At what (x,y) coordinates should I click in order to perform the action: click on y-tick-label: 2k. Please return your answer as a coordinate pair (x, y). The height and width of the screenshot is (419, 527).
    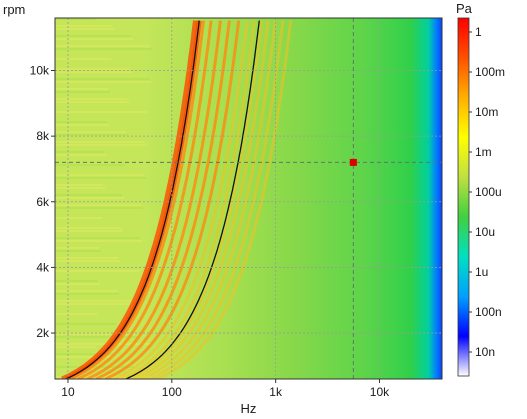
    Looking at the image, I should click on (43, 333).